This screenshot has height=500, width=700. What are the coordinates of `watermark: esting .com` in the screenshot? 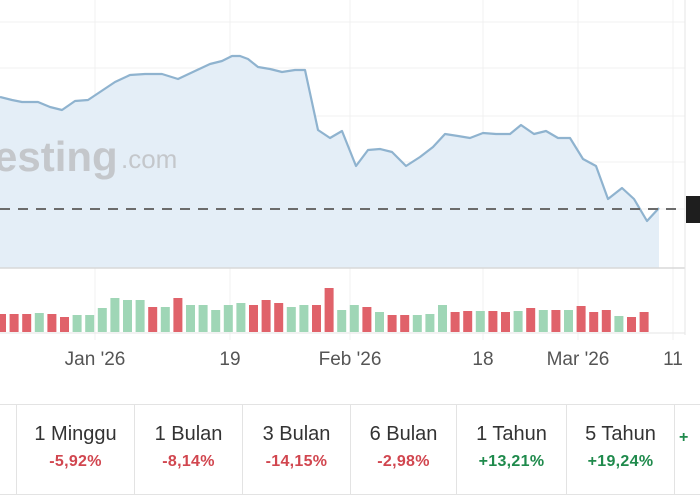 It's located at (88, 156).